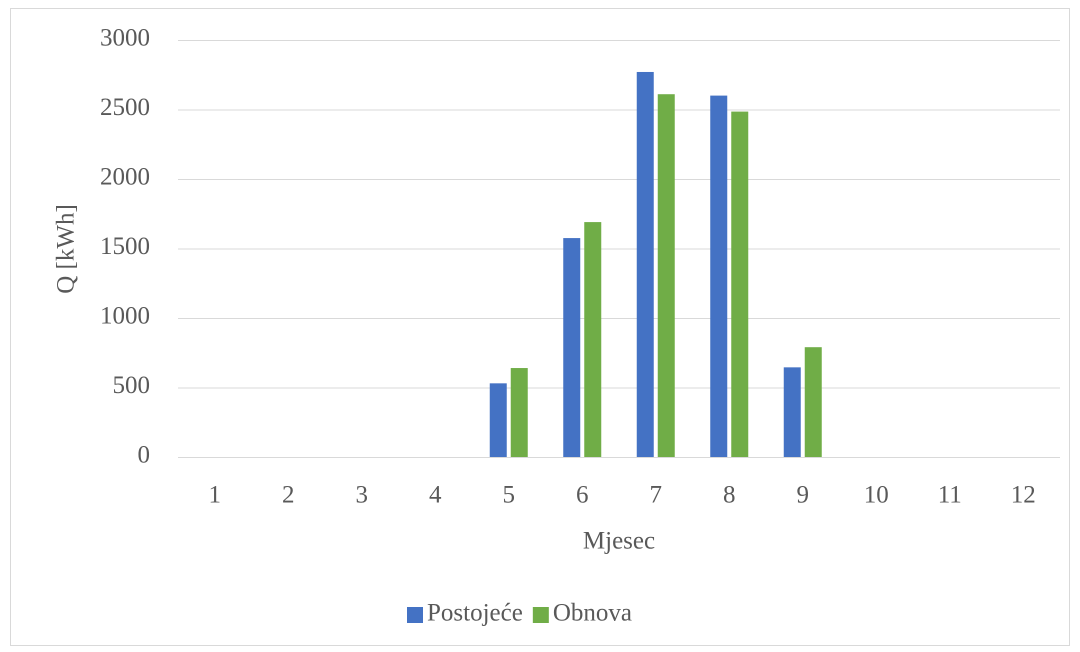 The image size is (1080, 652). I want to click on x-tick-label: 1, so click(215, 495).